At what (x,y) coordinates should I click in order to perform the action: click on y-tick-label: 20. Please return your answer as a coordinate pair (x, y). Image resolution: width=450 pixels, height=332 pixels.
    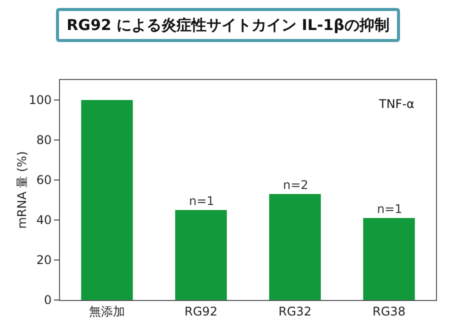
    Looking at the image, I should click on (44, 260).